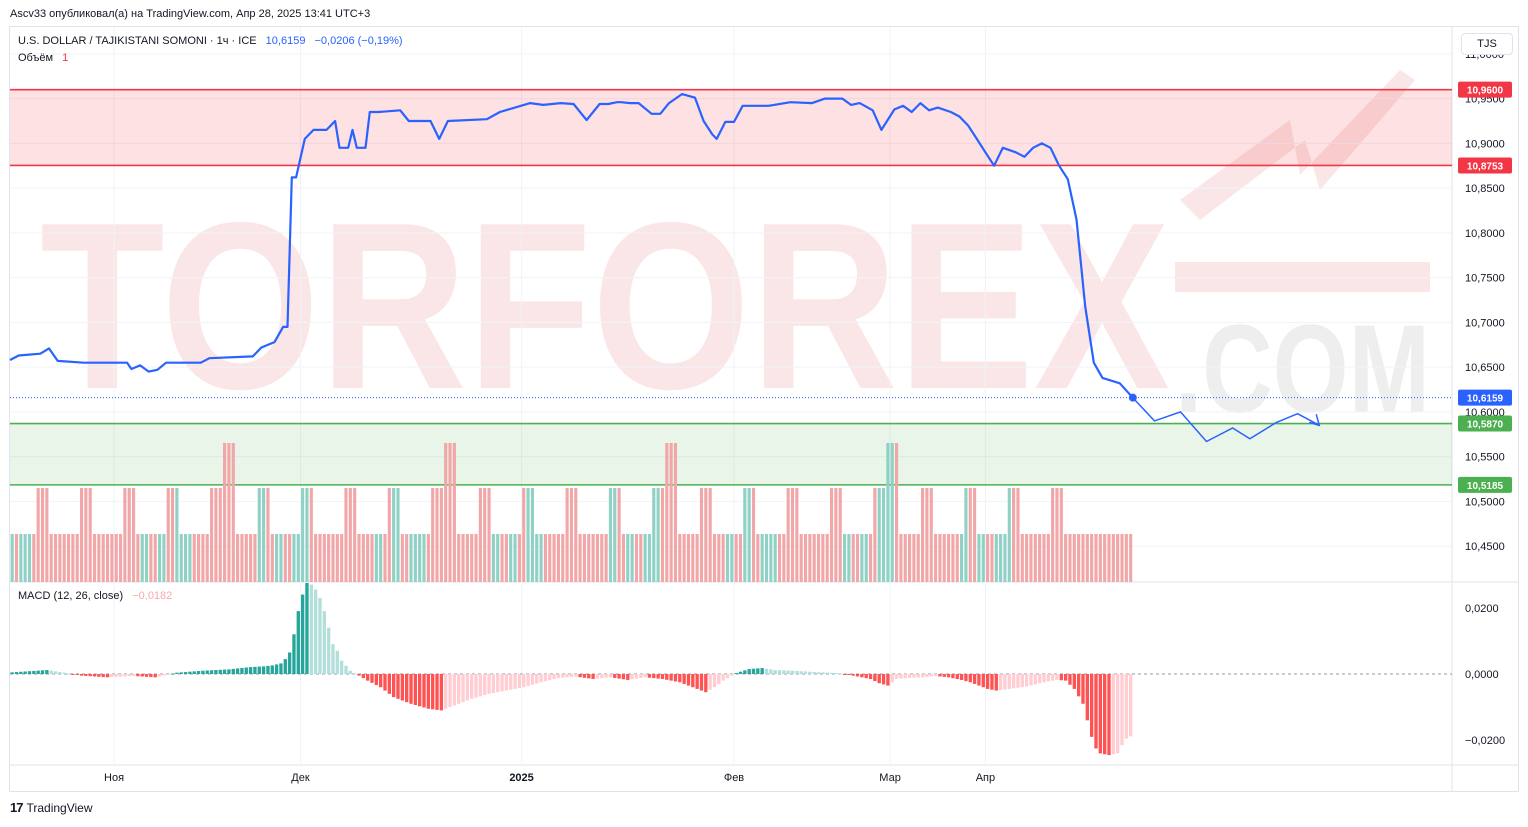  I want to click on x-tick-label: Апр, so click(985, 778).